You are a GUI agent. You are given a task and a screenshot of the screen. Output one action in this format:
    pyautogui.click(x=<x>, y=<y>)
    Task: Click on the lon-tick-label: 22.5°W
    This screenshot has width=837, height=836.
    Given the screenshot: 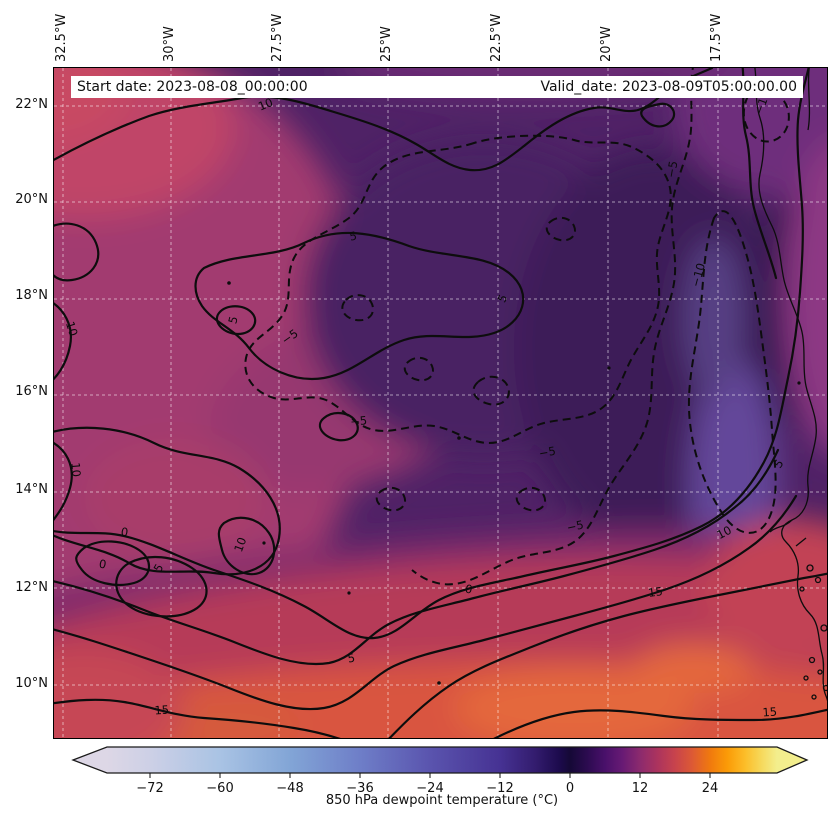 What is the action you would take?
    pyautogui.click(x=496, y=37)
    